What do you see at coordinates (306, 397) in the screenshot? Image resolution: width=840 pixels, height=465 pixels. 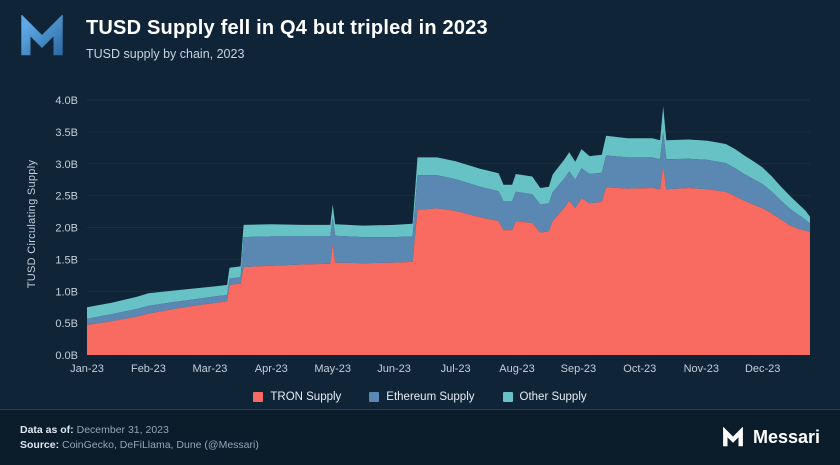 I see `legend-label: TRON Supply` at bounding box center [306, 397].